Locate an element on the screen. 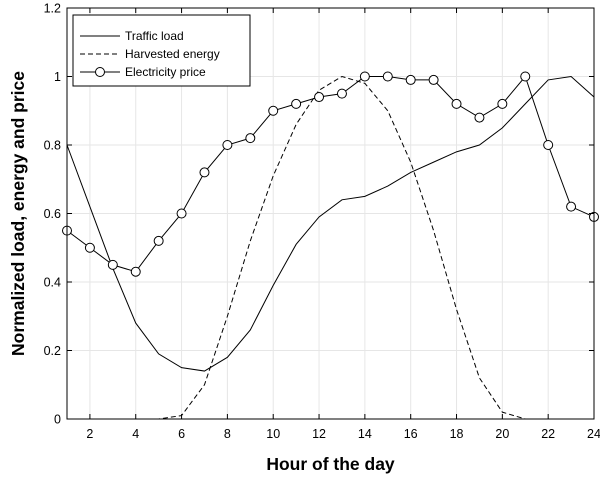 This screenshot has width=600, height=479. x-tick-label: 14 is located at coordinates (365, 434).